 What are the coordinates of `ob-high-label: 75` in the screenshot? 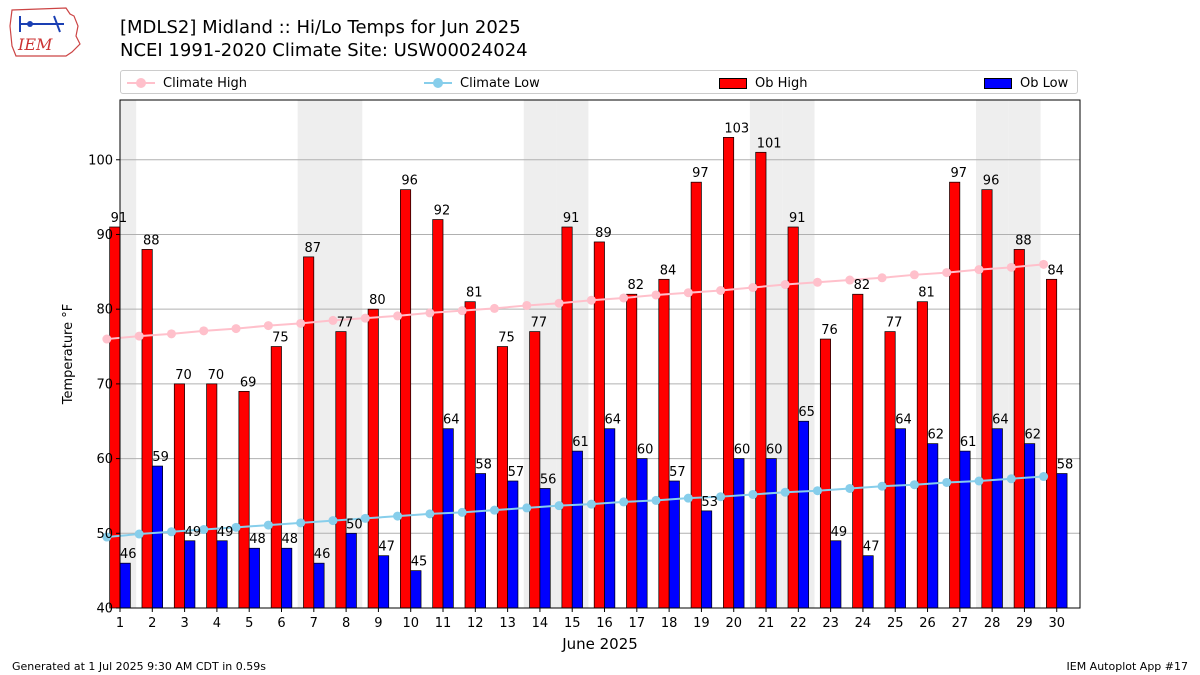 It's located at (280, 338).